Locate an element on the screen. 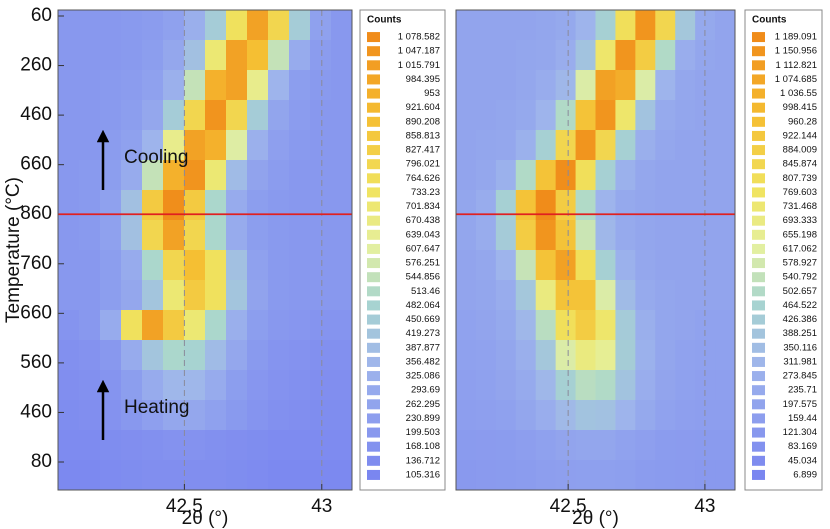  legend-label: 464.522 is located at coordinates (800, 305).